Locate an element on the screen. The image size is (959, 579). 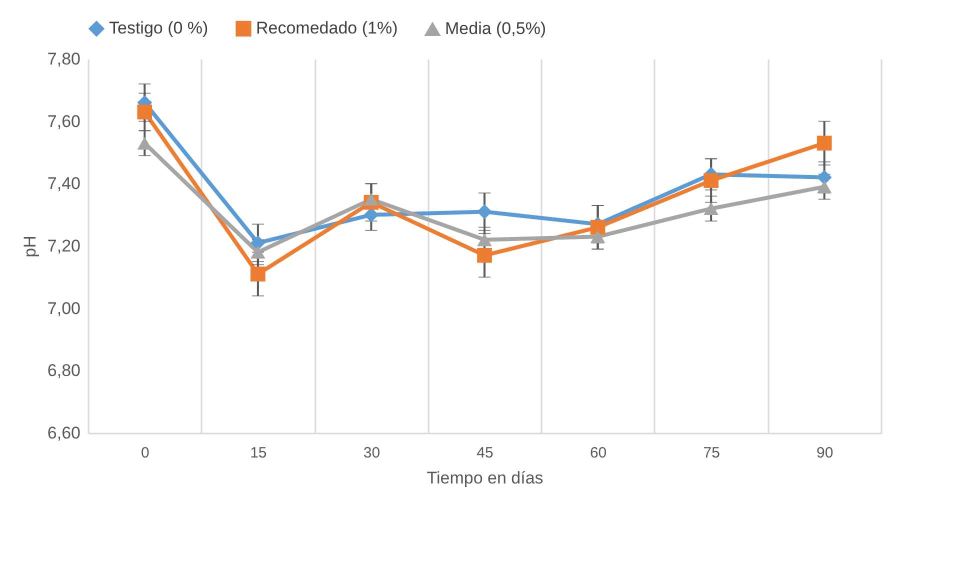
x-tick-label: 0 is located at coordinates (145, 453).